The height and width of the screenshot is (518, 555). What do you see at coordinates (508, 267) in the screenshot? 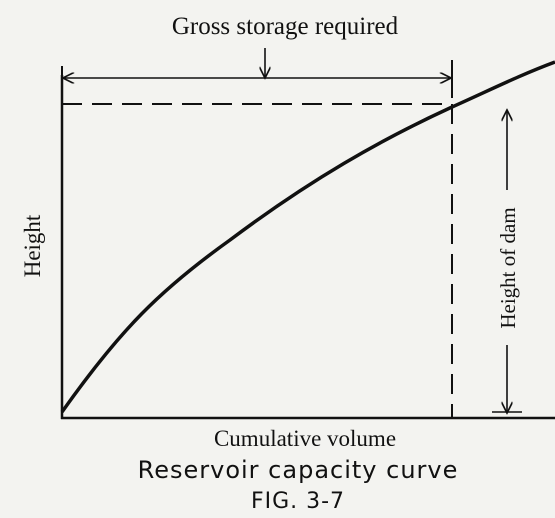
I see `dam-label: Height of dam` at bounding box center [508, 267].